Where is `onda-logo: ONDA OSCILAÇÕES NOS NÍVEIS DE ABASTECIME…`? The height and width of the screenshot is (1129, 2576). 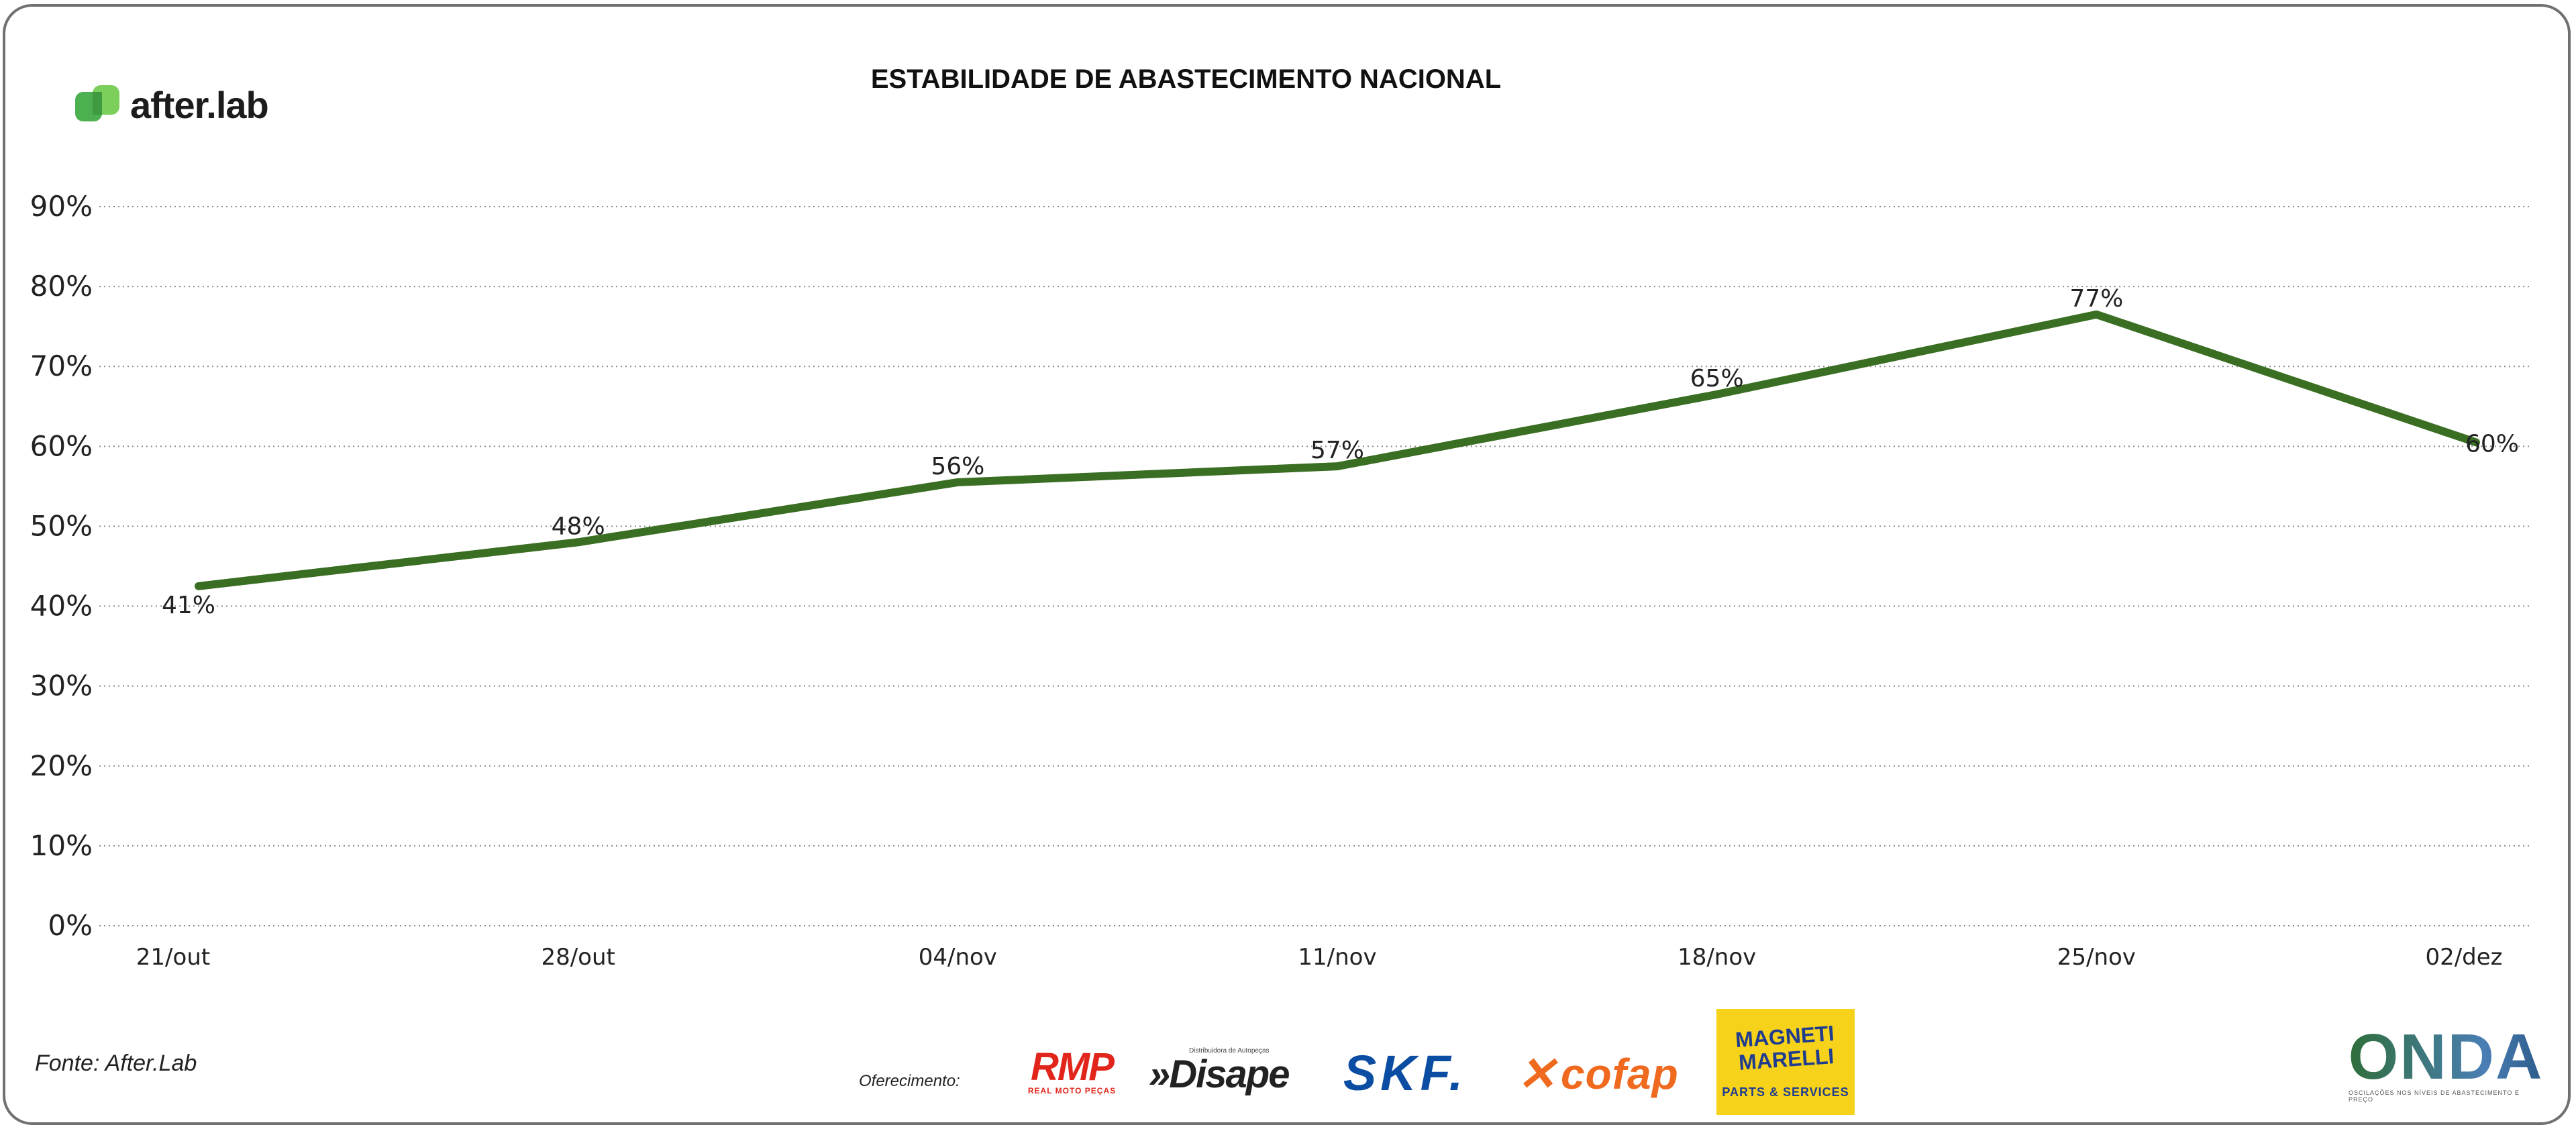 onda-logo: ONDA OSCILAÇÕES NOS NÍVEIS DE ABASTECIME… is located at coordinates (2446, 1064).